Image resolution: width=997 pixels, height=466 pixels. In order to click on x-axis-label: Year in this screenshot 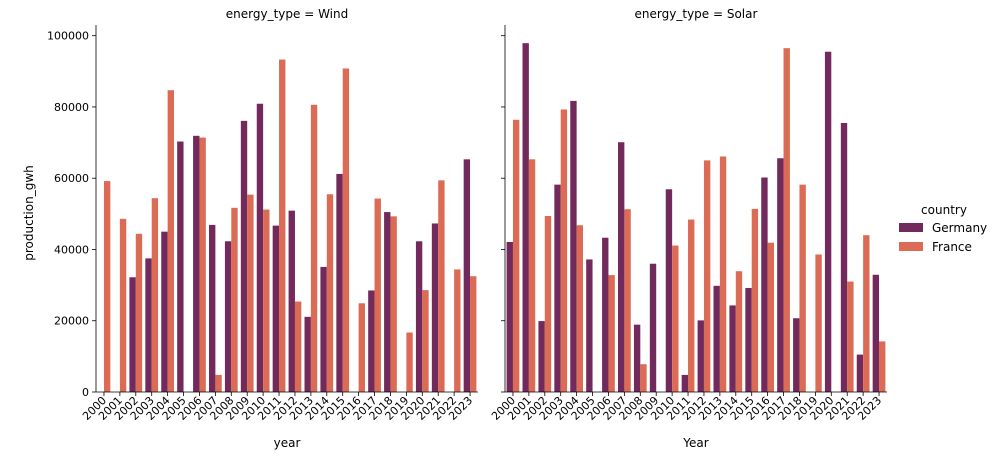, I will do `click(695, 443)`.